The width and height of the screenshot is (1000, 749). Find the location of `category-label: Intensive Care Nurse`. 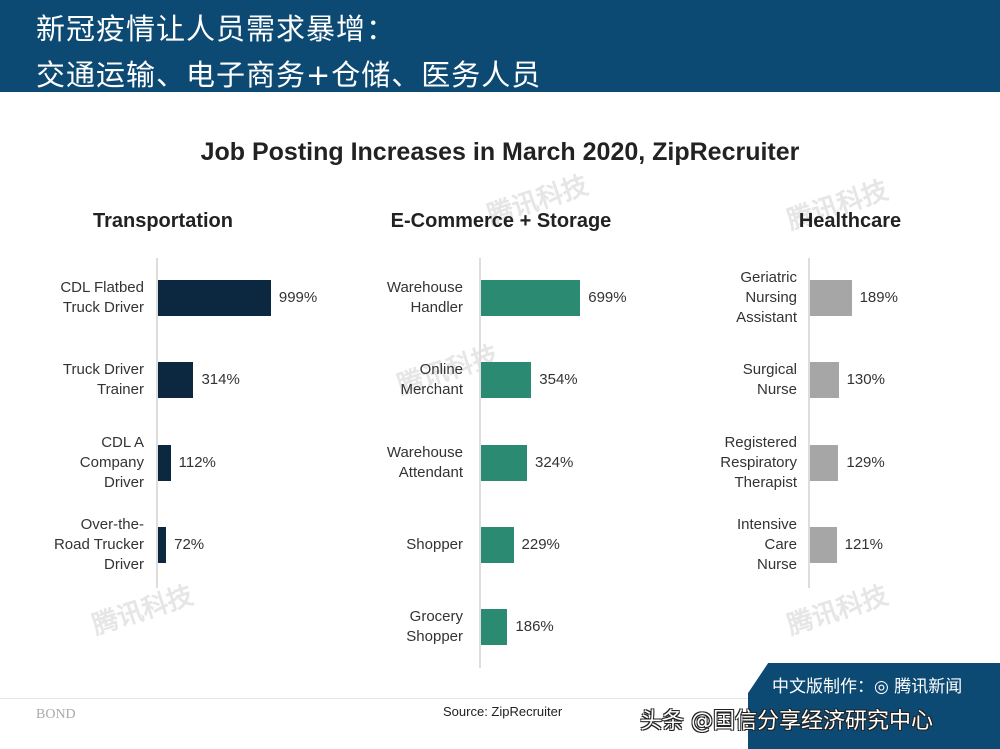

category-label: Intensive Care Nurse is located at coordinates (766, 544).